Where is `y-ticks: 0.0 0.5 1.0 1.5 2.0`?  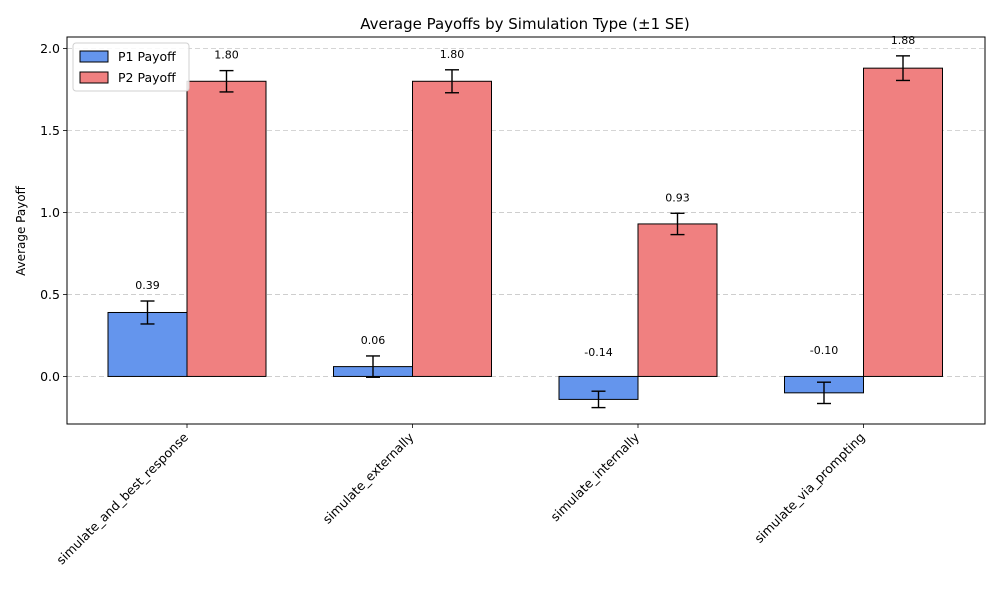
y-ticks: 0.0 0.5 1.0 1.5 2.0 is located at coordinates (53, 212).